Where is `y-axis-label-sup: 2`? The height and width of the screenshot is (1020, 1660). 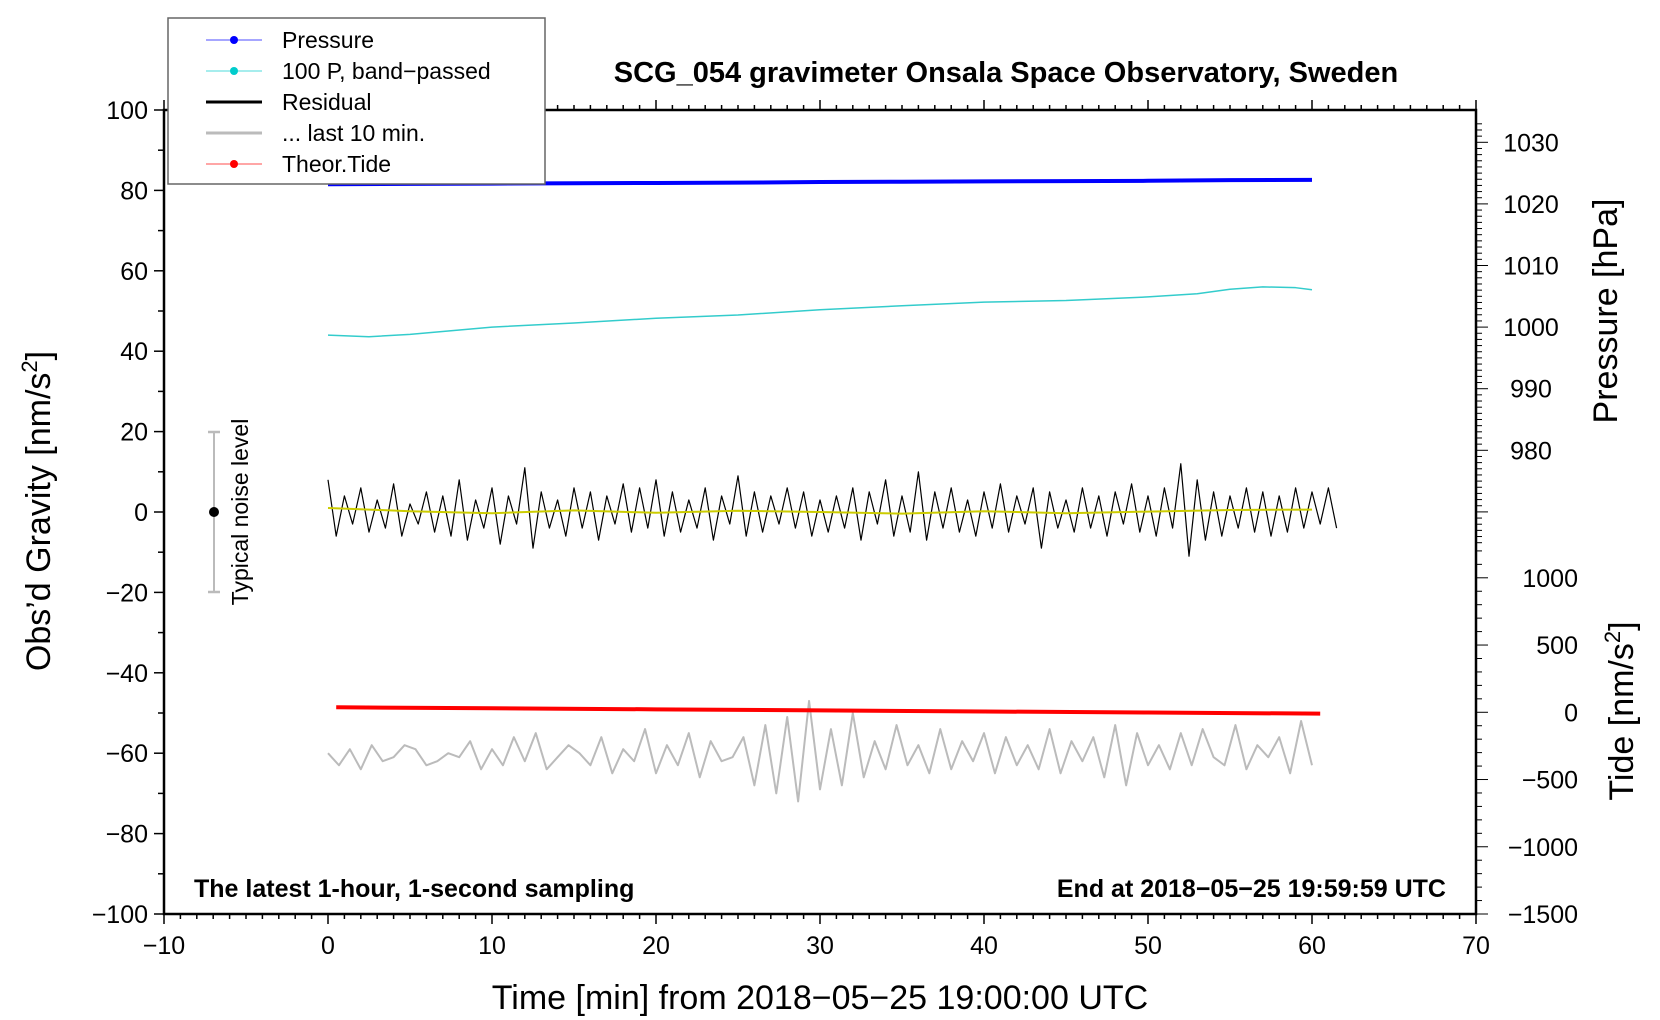 y-axis-label-sup: 2 is located at coordinates (29, 366).